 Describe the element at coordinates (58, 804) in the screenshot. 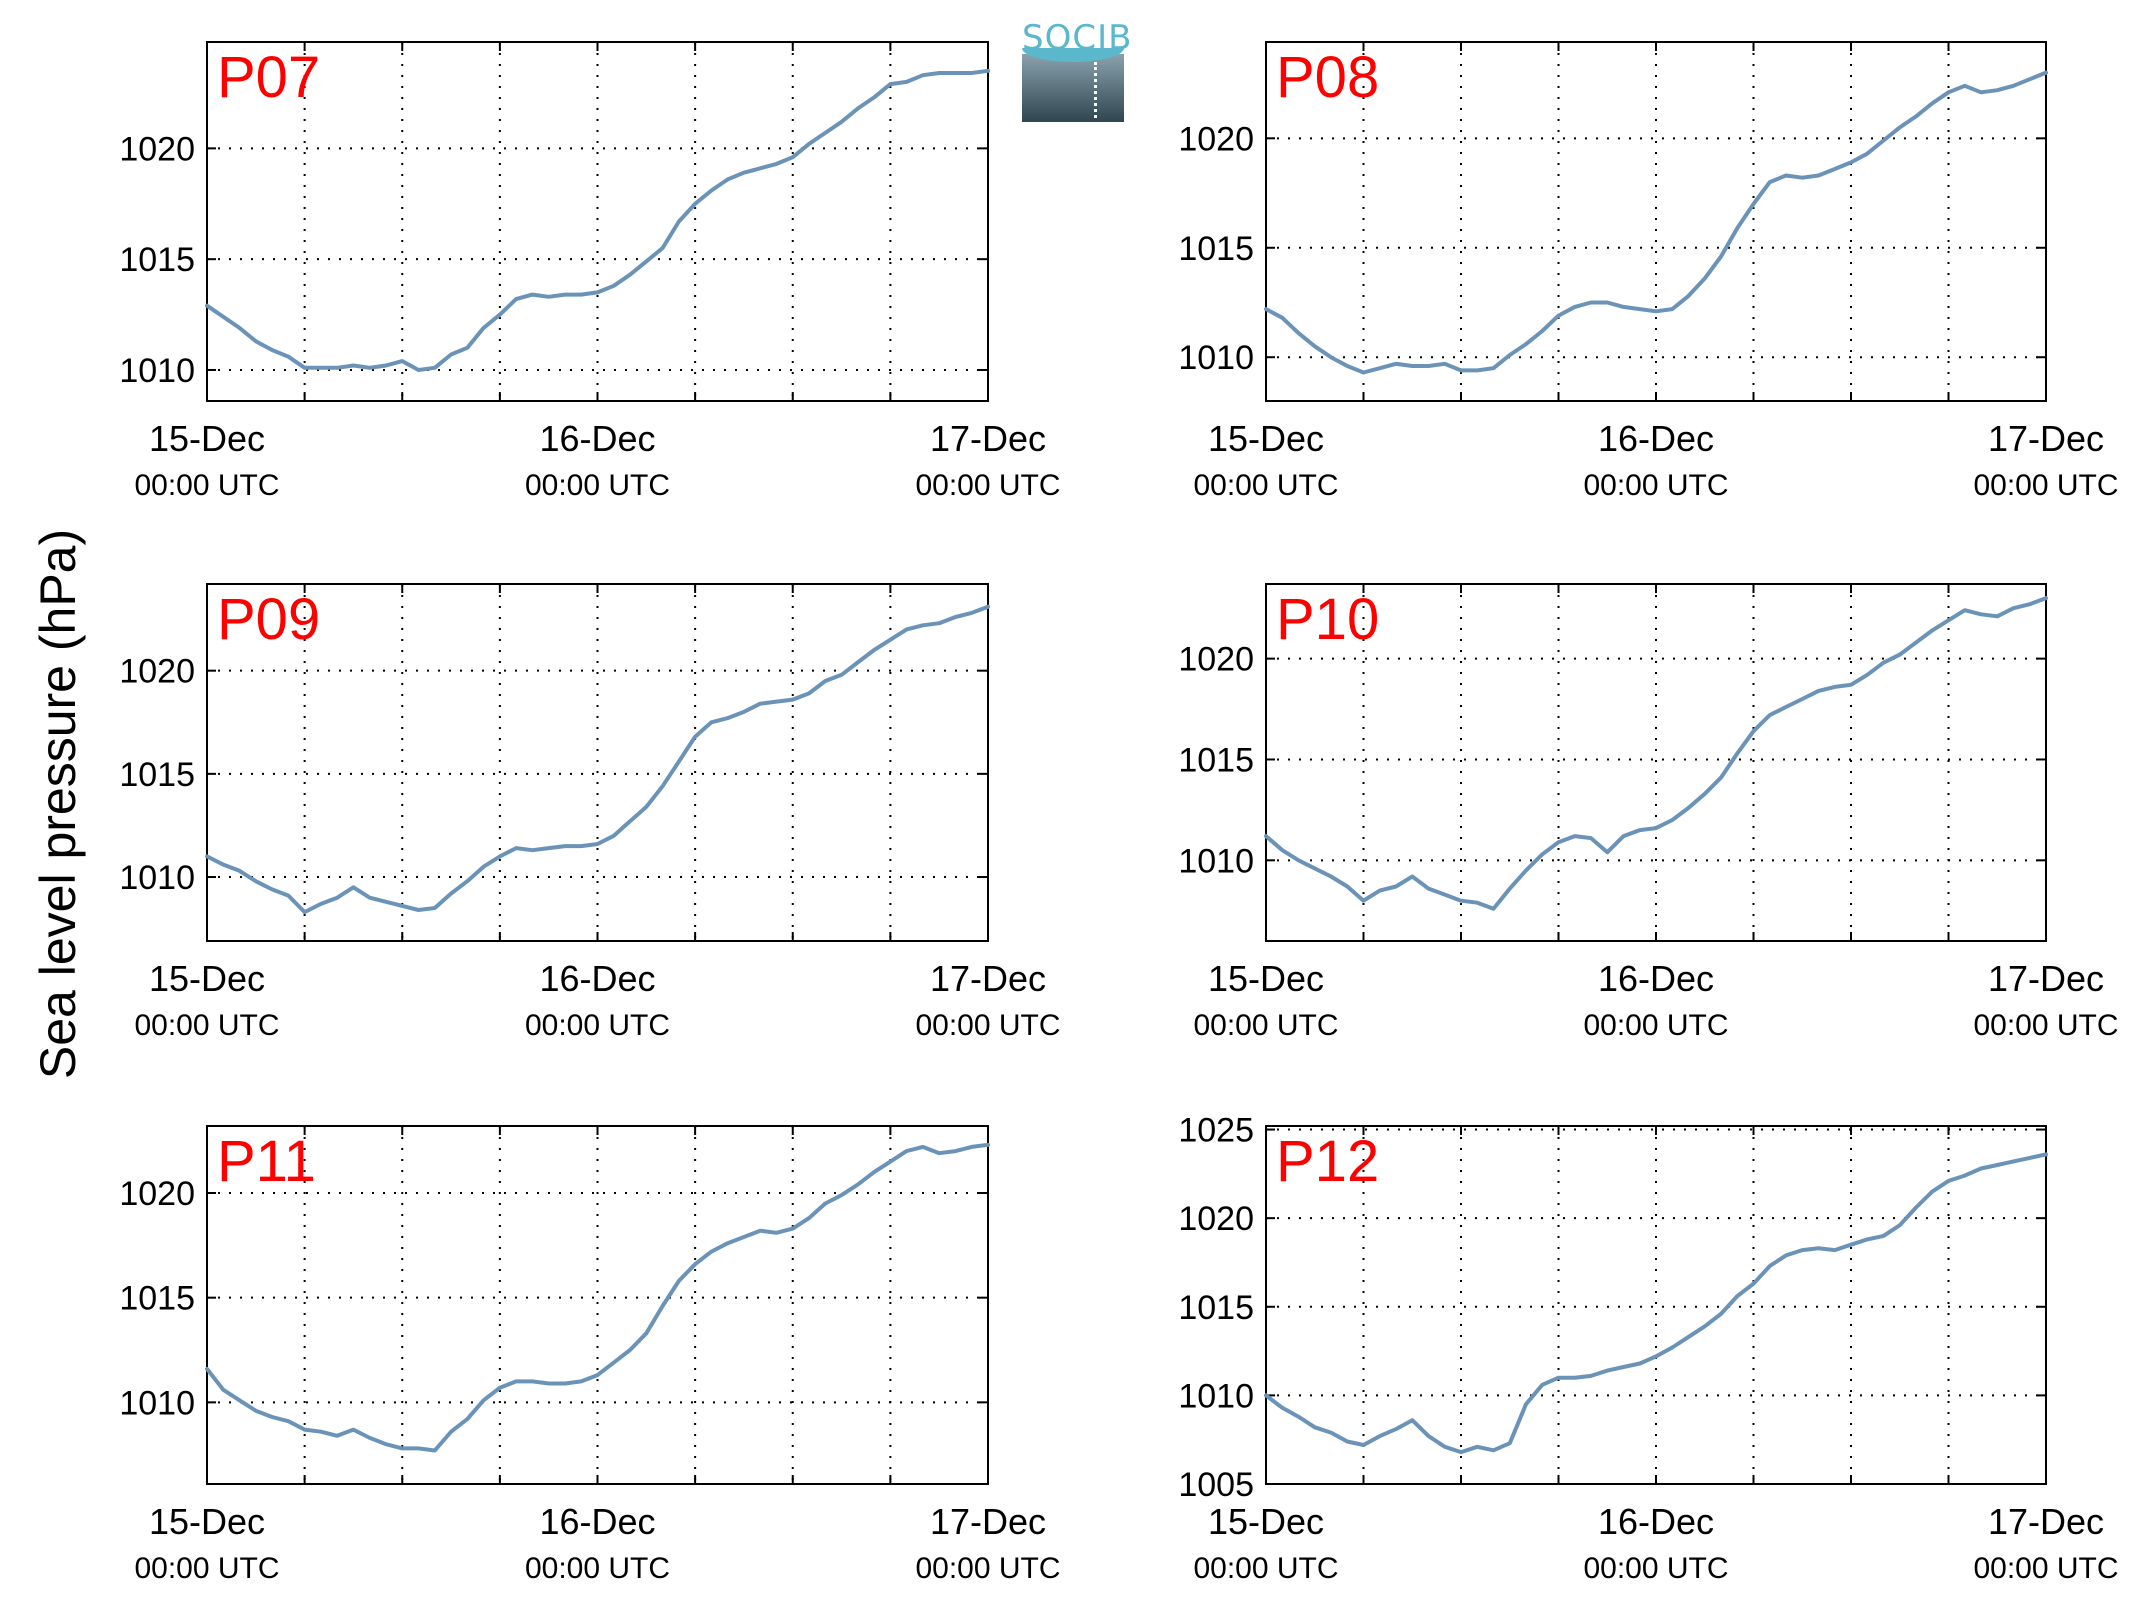

I see `y-axis-title-text: Sea level pressure (hPa)` at that location.